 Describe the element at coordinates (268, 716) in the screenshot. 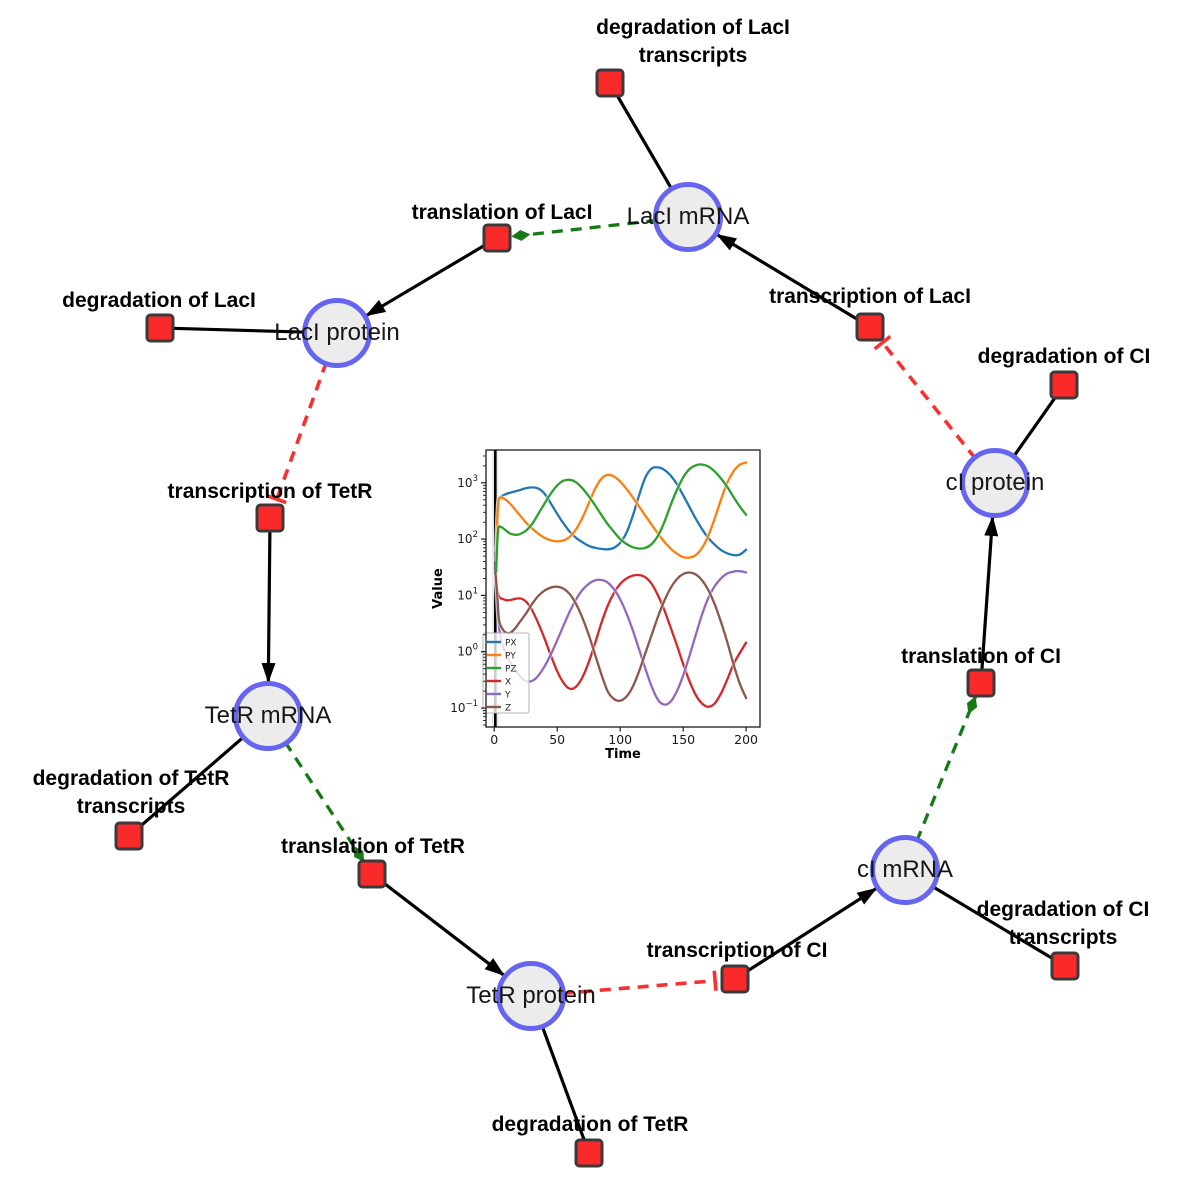

I see `species-node-tetr-mrna` at that location.